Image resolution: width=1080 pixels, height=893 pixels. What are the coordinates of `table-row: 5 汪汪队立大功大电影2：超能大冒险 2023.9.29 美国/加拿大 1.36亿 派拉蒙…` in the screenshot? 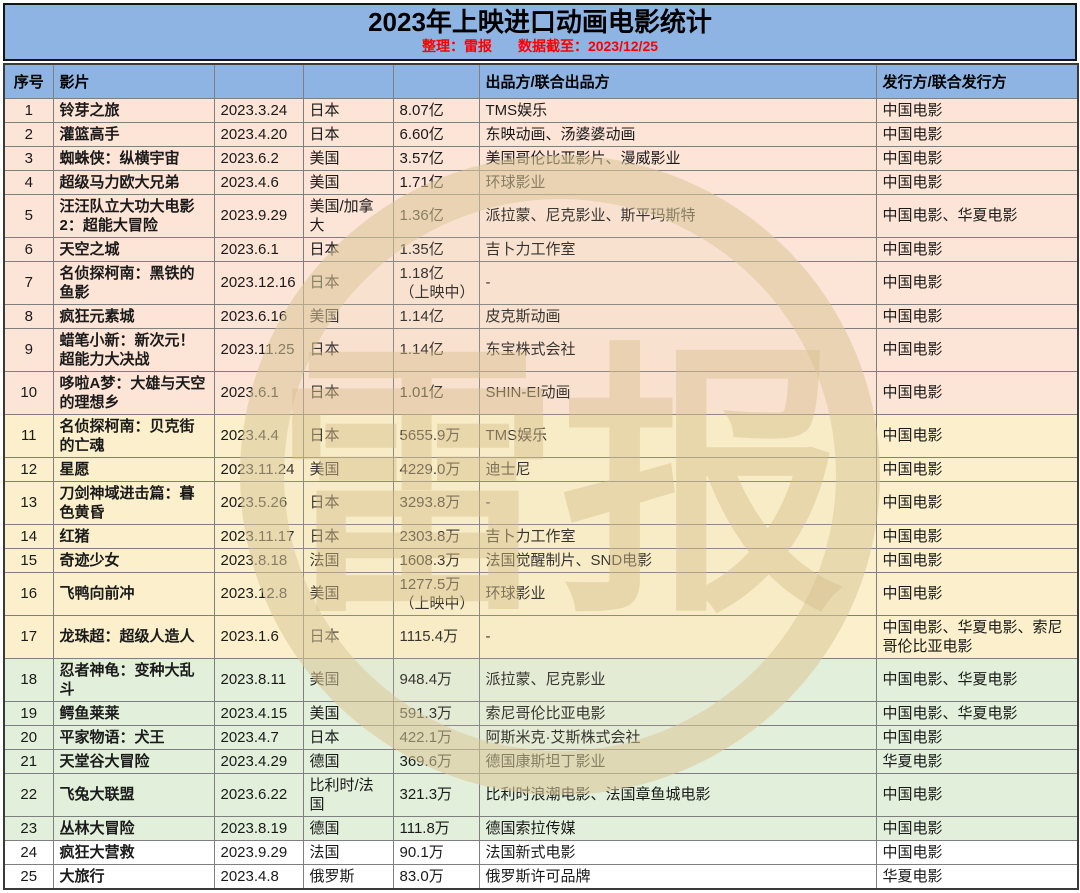 It's located at (541, 215).